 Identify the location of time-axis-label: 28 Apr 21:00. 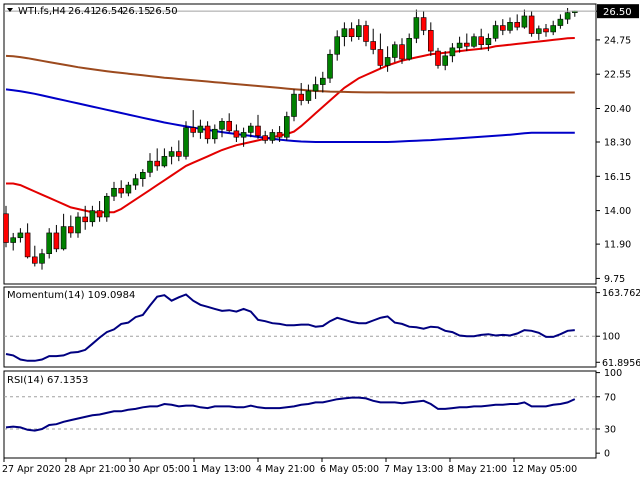
(95, 469).